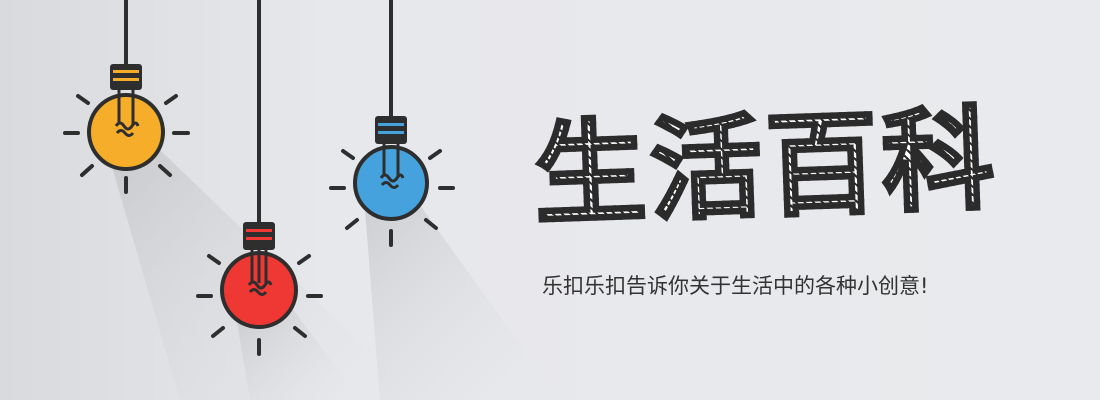 This screenshot has height=400, width=1100. What do you see at coordinates (735, 286) in the screenshot?
I see `subtitle: 乐扣乐扣告诉你关于生活中的各种小创意!` at bounding box center [735, 286].